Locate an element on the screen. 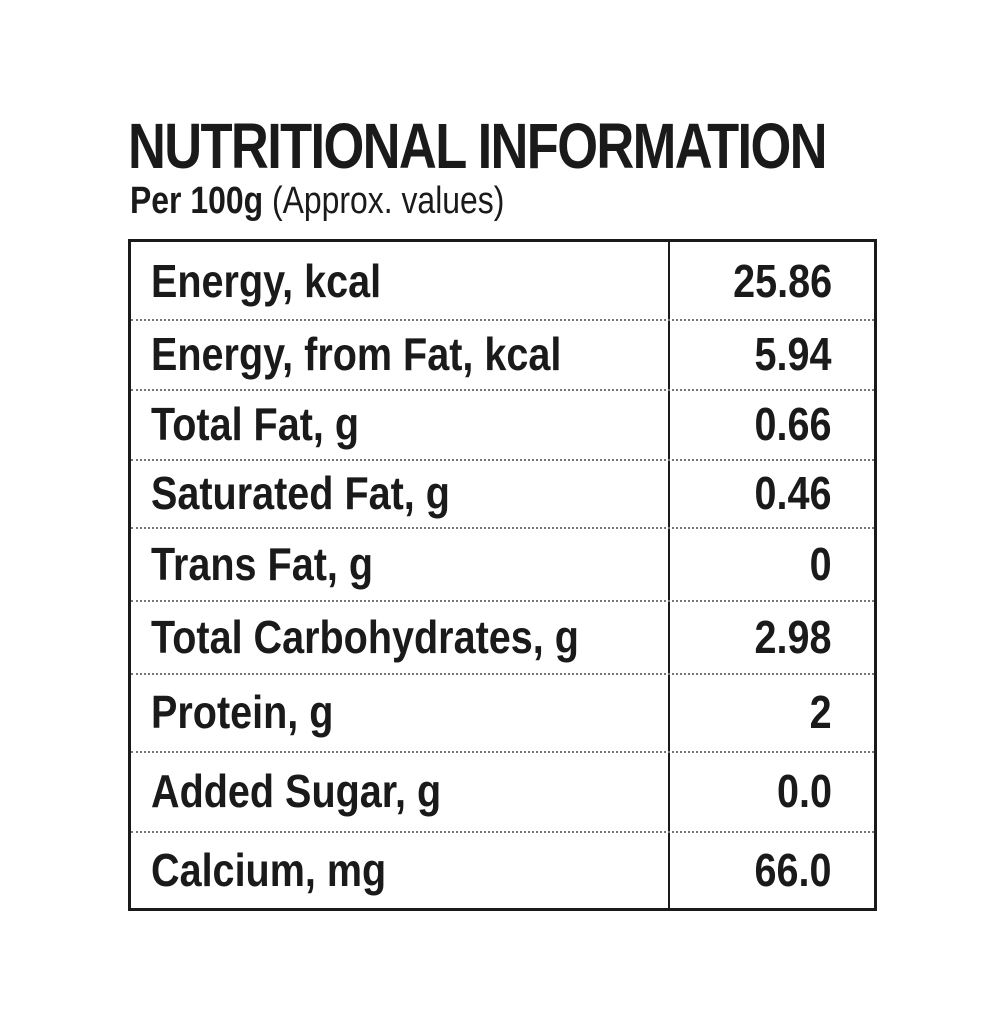 This screenshot has height=1024, width=1007. table-row: Calcium, mg 66.0 is located at coordinates (502, 869).